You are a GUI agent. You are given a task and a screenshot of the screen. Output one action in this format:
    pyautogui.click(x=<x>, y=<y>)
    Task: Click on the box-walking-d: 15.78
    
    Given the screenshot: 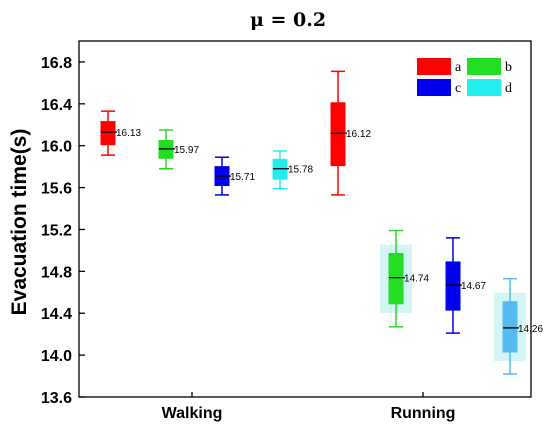 What is the action you would take?
    pyautogui.click(x=292, y=170)
    